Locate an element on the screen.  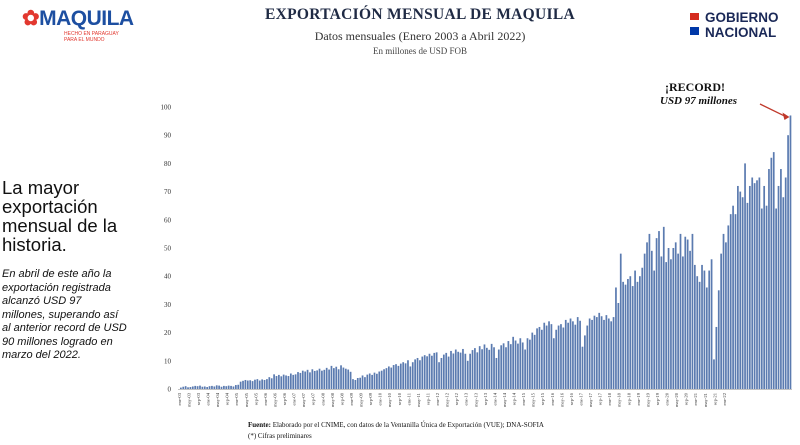
x-tick-label: ene-06 is located at coordinates (265, 398).